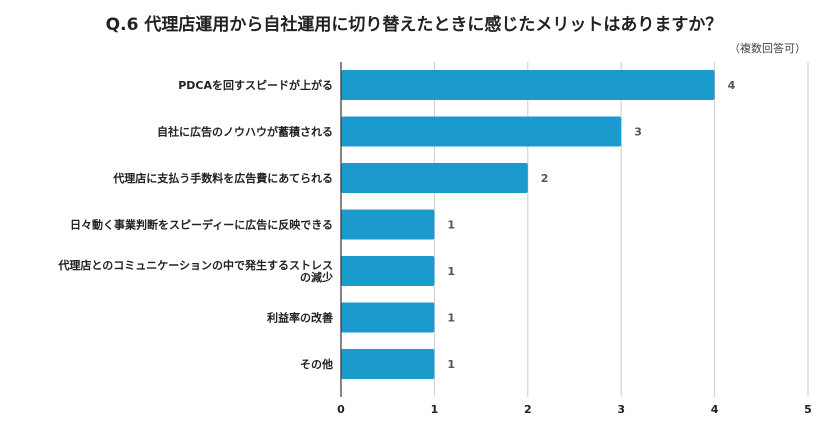  What do you see at coordinates (621, 409) in the screenshot?
I see `x-tick-label: 3` at bounding box center [621, 409].